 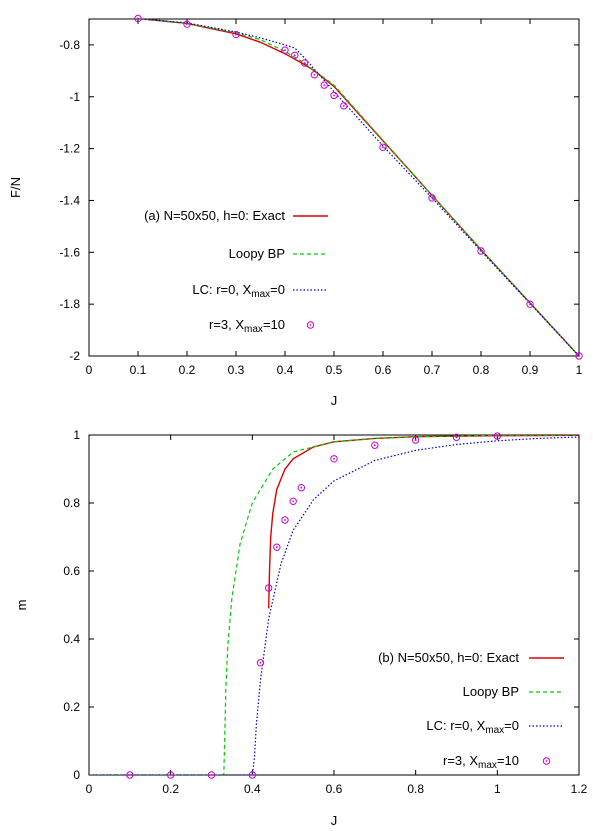 I want to click on y-tick-label: -1.2, so click(x=69, y=149).